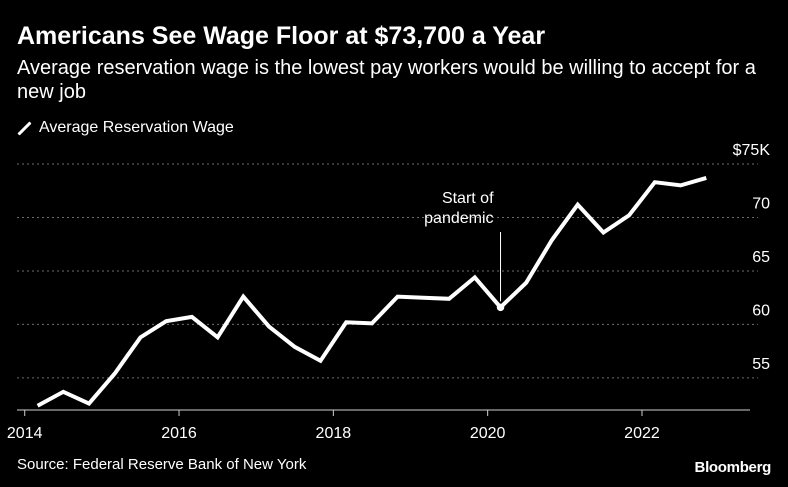 The image size is (788, 487). I want to click on y-tick-label: 65, so click(761, 257).